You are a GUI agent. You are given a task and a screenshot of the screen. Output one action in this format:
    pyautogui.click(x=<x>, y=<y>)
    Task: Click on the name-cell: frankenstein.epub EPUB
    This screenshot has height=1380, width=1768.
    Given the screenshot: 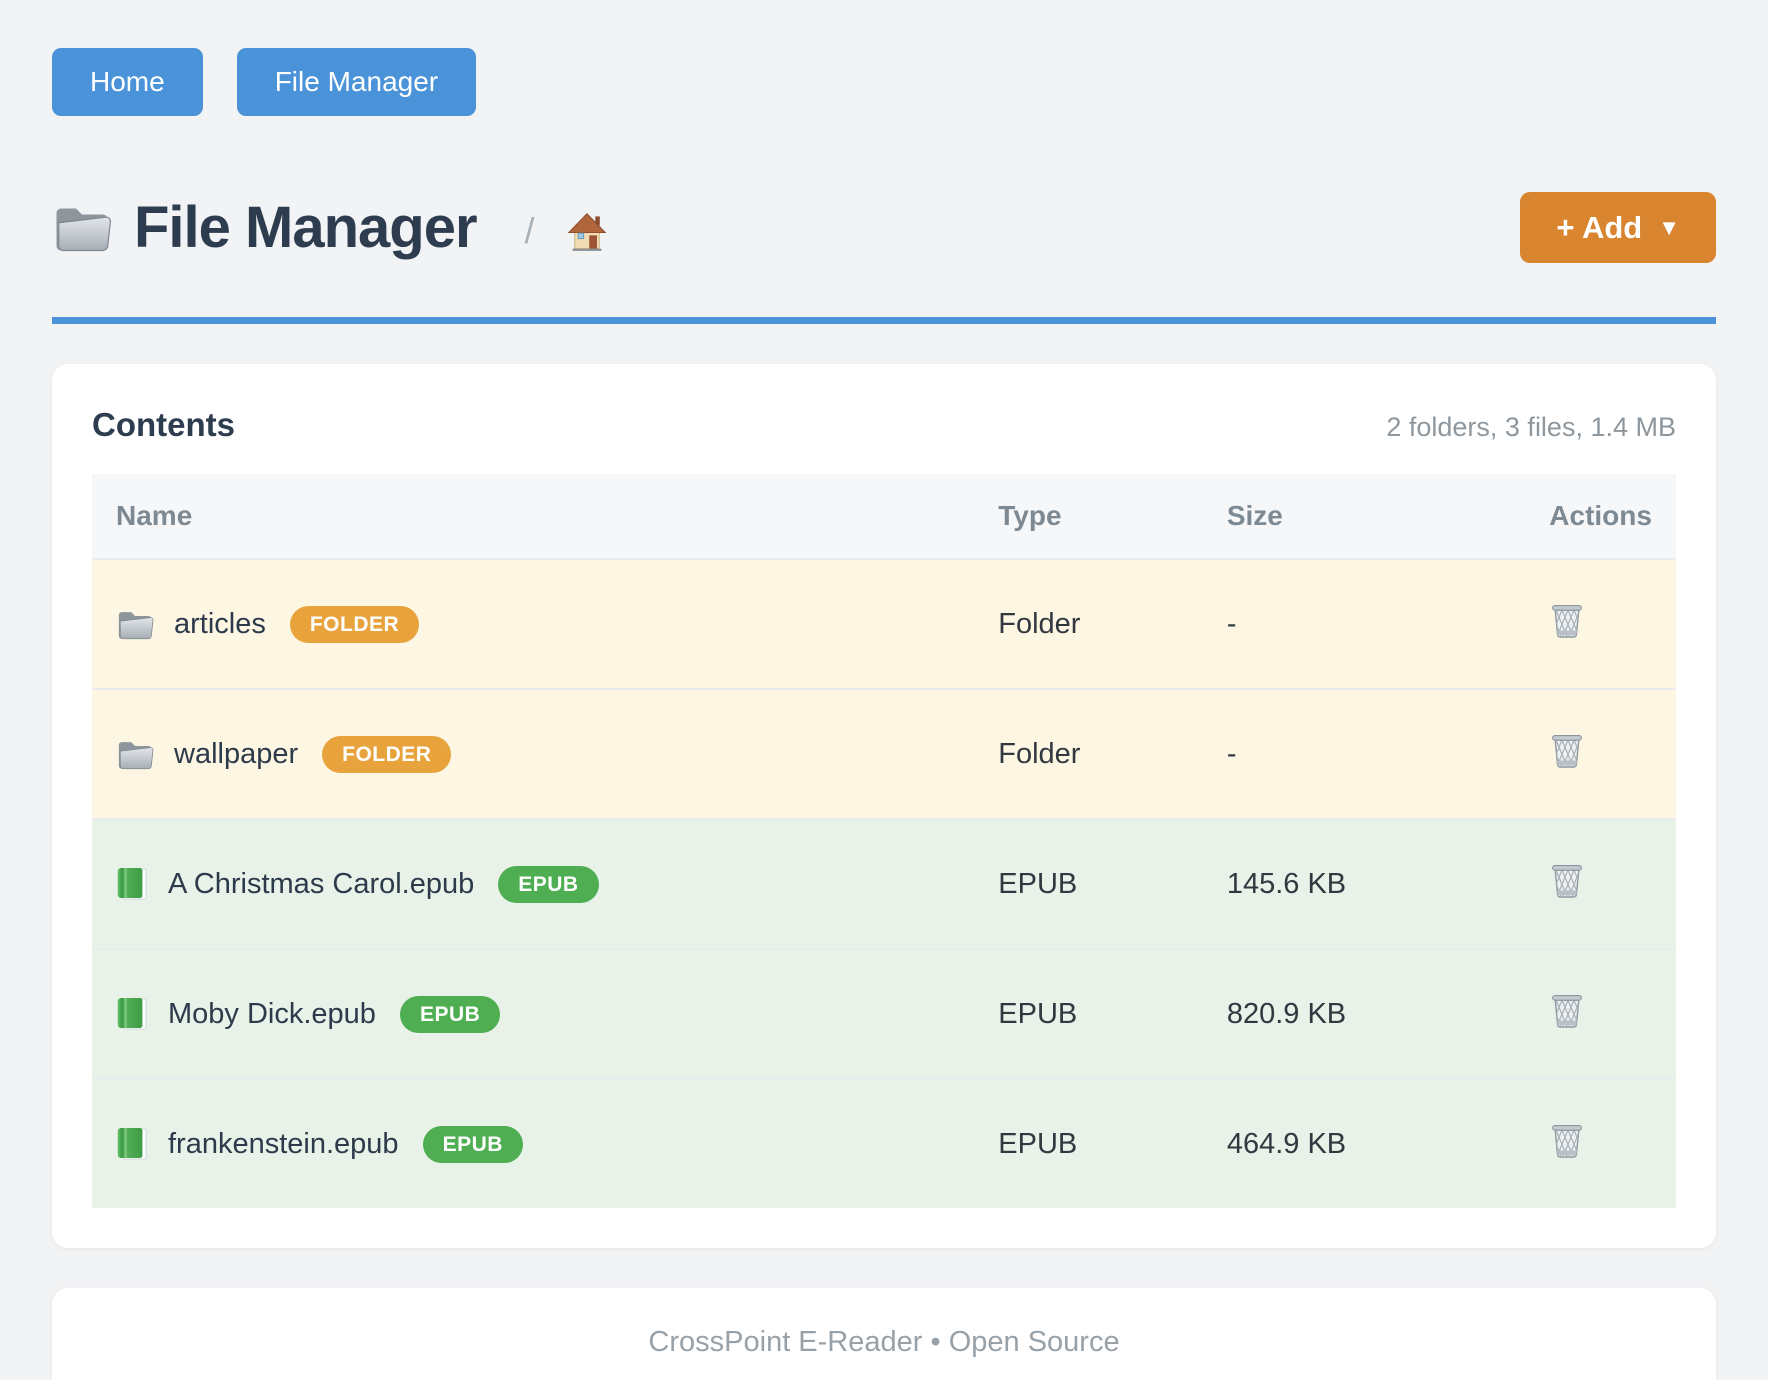 What is the action you would take?
    pyautogui.click(x=533, y=1143)
    